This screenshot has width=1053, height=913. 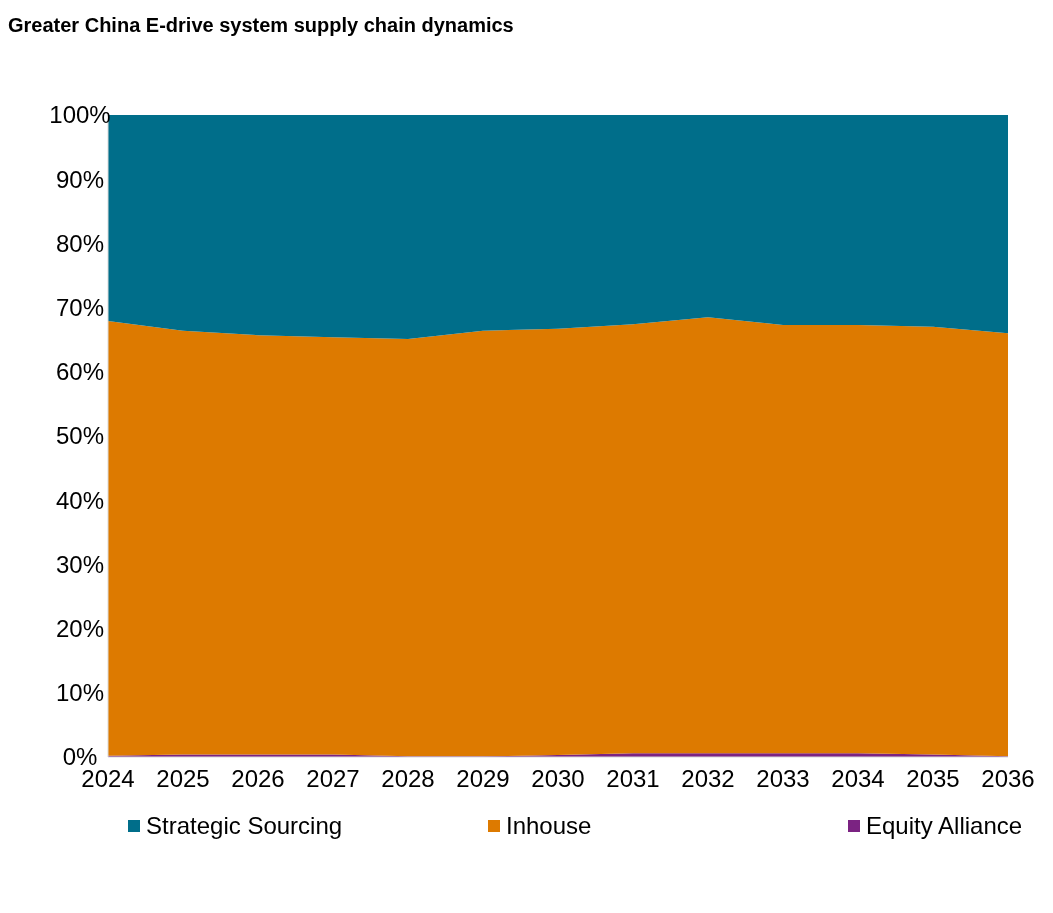 What do you see at coordinates (944, 826) in the screenshot?
I see `legend-label: Equity Alliance` at bounding box center [944, 826].